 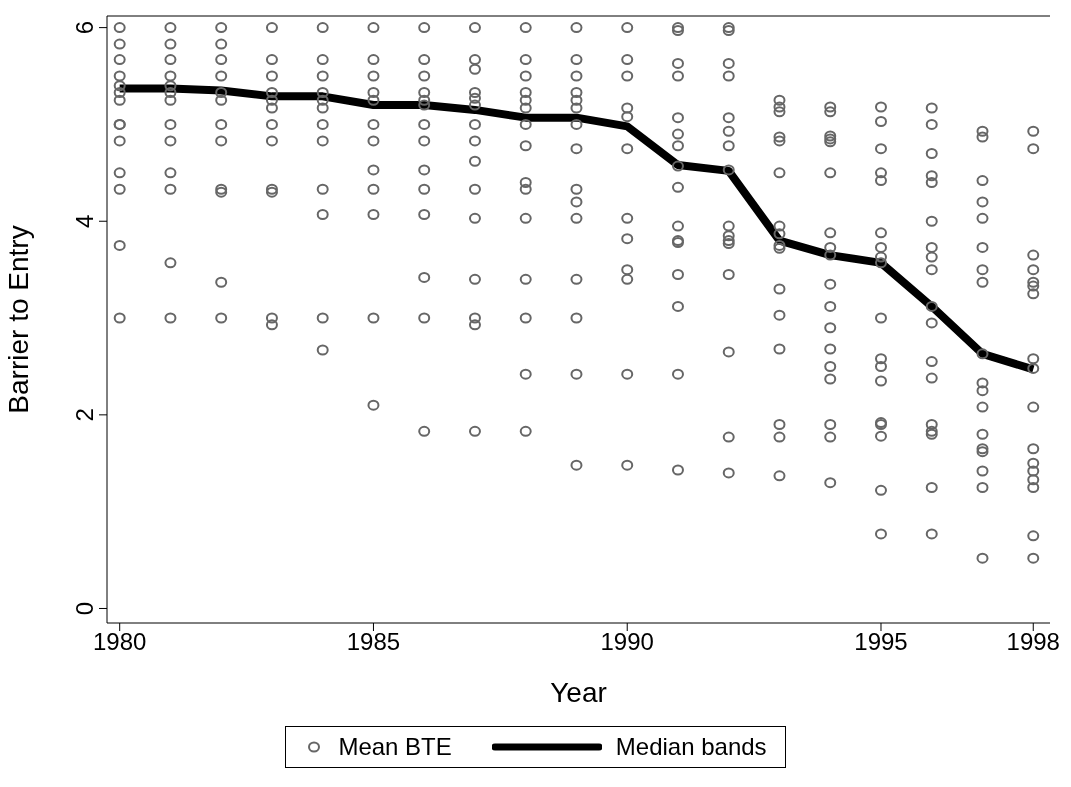 I want to click on x-tick-label: 1995, so click(x=881, y=642).